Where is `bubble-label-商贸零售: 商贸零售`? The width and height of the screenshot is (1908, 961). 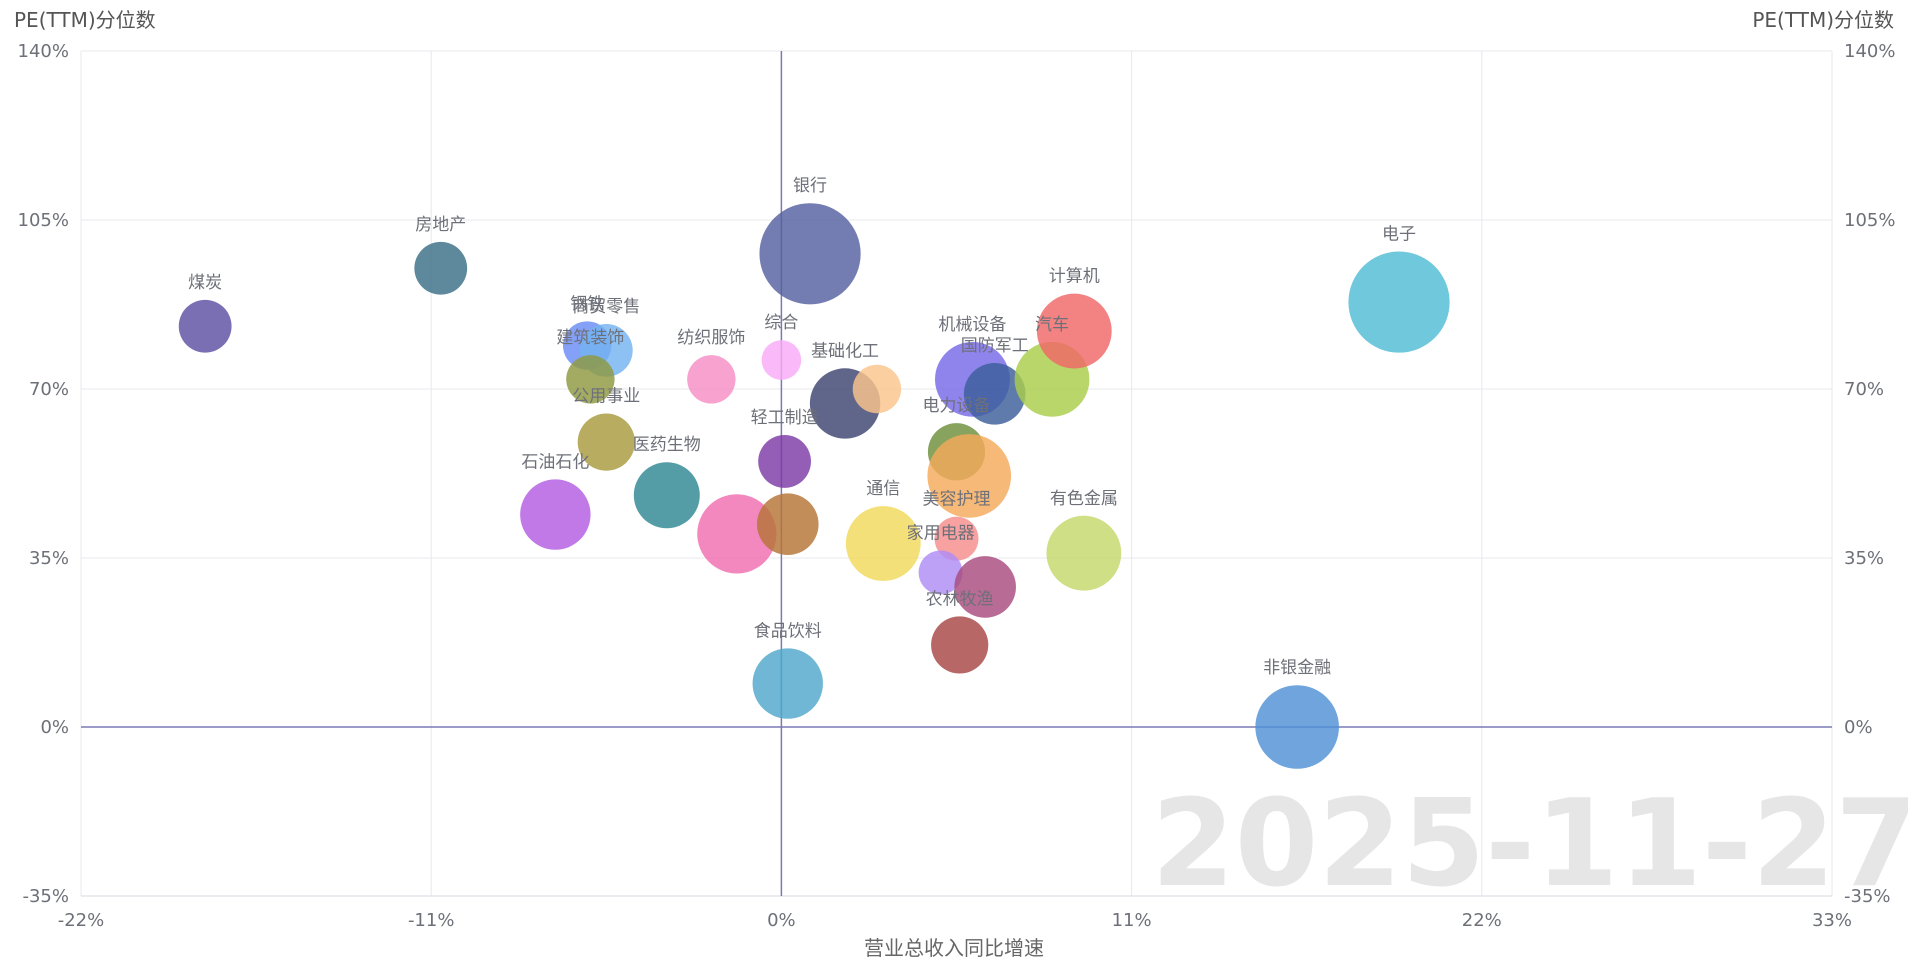
bubble-label-商贸零售: 商贸零售 is located at coordinates (606, 307).